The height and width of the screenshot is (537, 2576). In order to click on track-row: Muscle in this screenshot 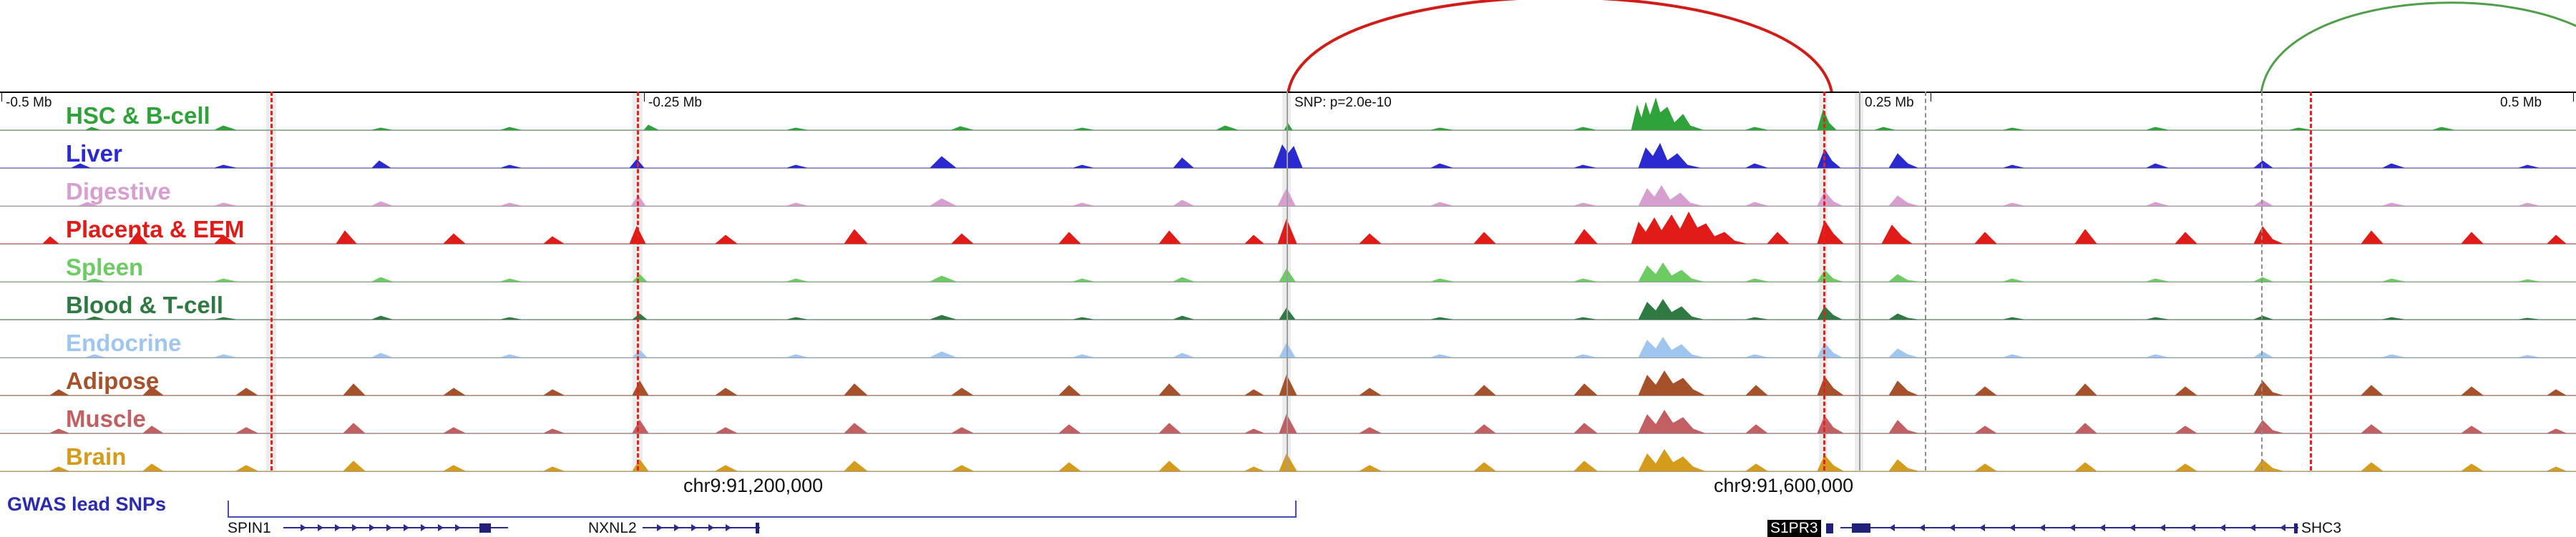, I will do `click(1288, 415)`.